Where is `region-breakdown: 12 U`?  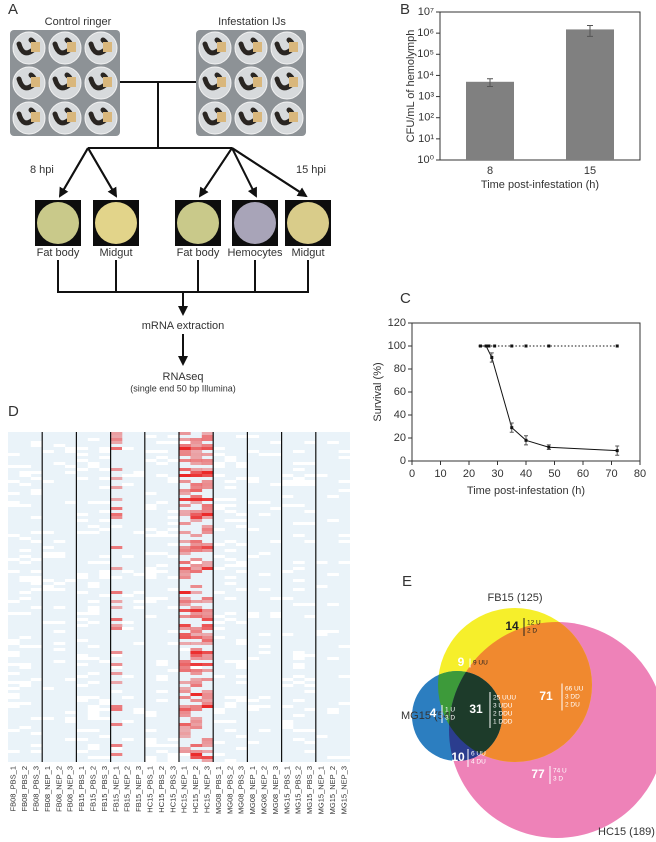 region-breakdown: 12 U is located at coordinates (534, 623).